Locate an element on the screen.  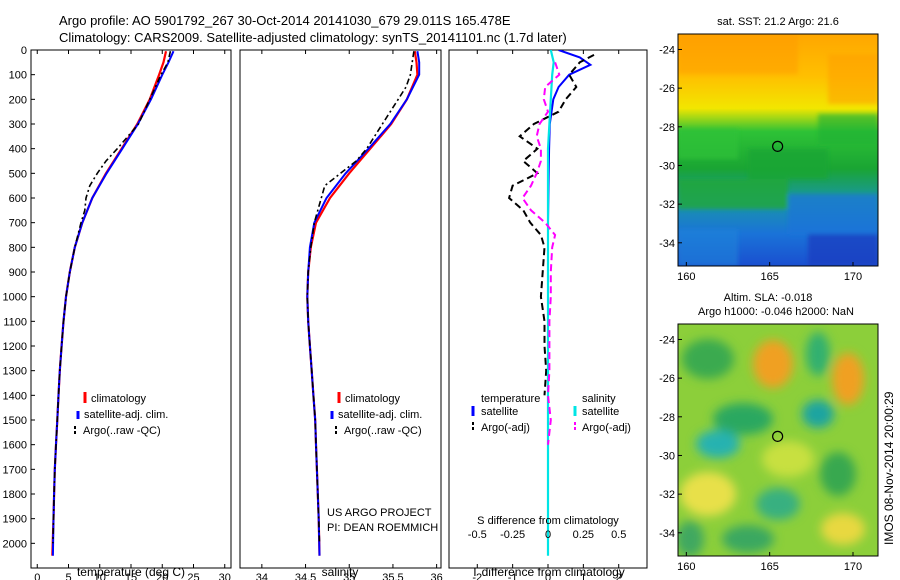
x-tick-label: -2 is located at coordinates (477, 576).